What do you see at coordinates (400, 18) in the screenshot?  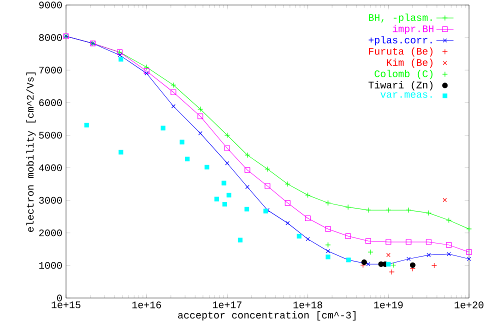 I see `legend-label: BH, -plasm.` at bounding box center [400, 18].